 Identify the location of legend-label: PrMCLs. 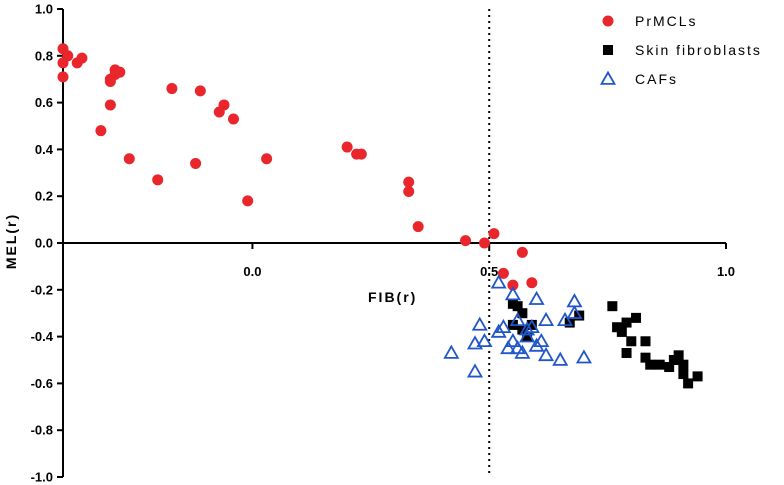
(666, 21).